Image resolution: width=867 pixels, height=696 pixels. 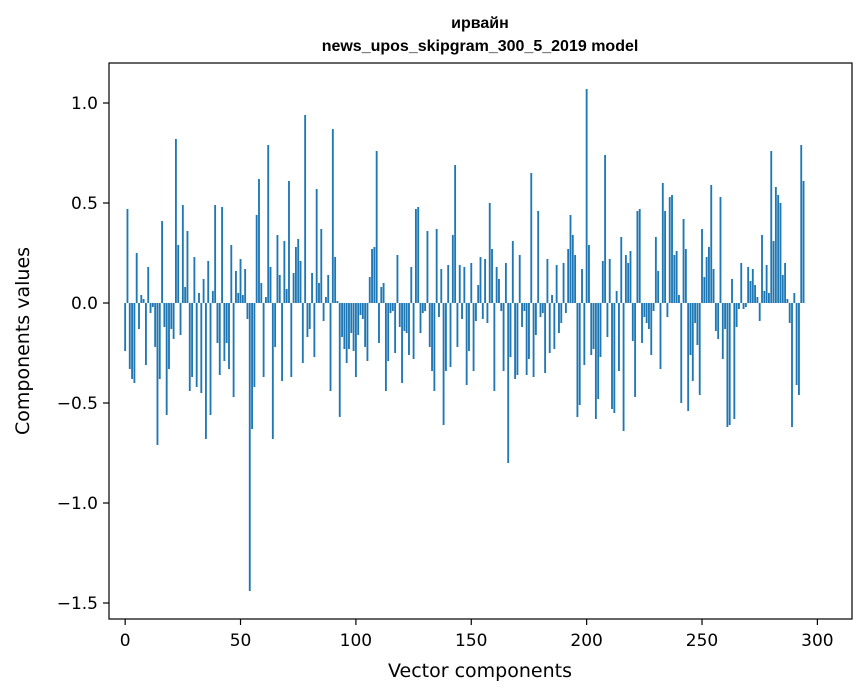 I want to click on x-tick-label: 100, so click(x=356, y=641).